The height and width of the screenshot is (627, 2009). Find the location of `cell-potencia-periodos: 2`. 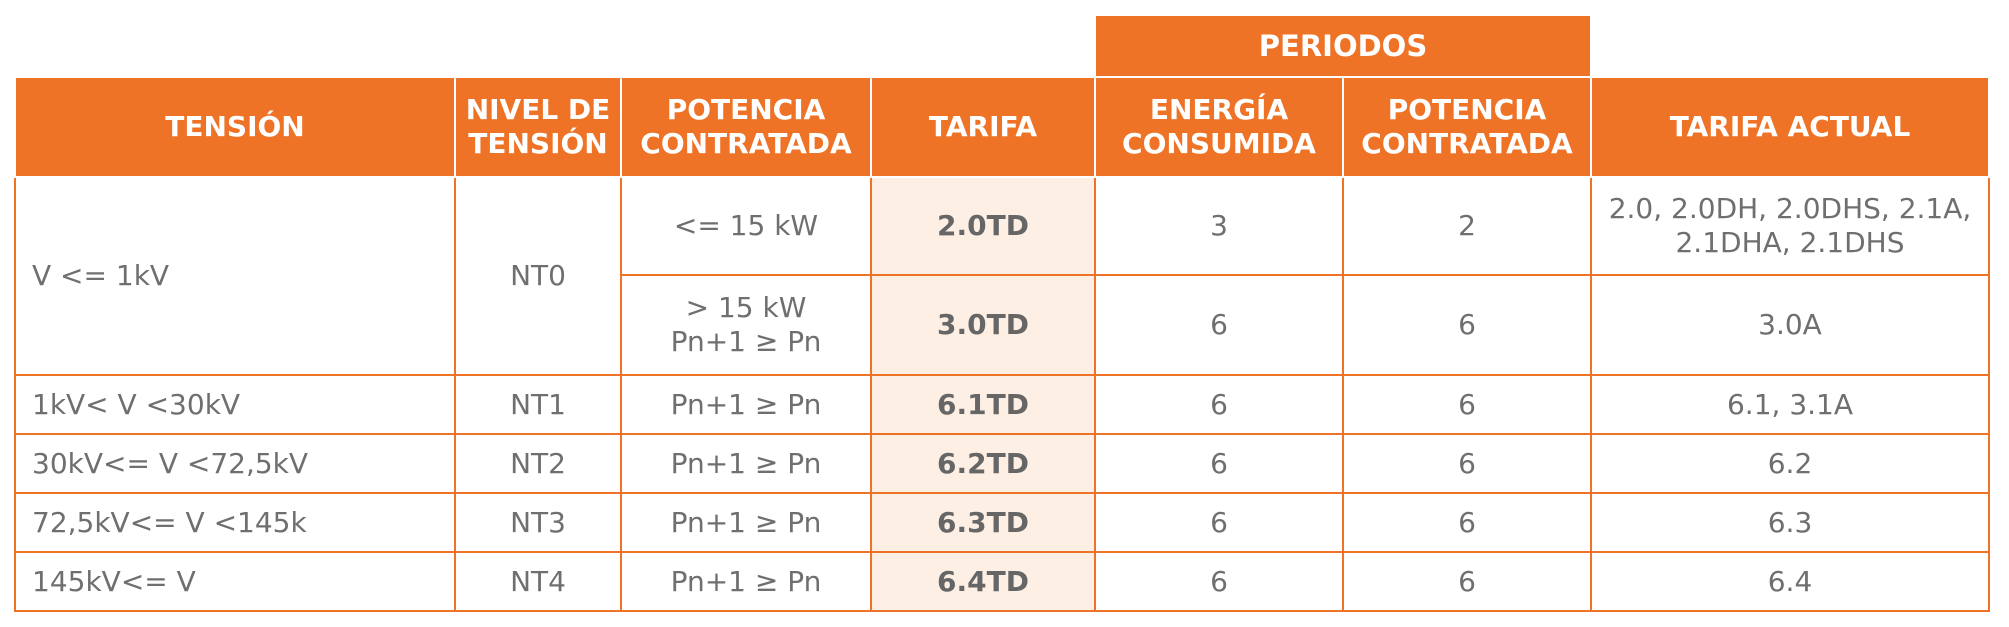

cell-potencia-periodos: 2 is located at coordinates (1467, 226).